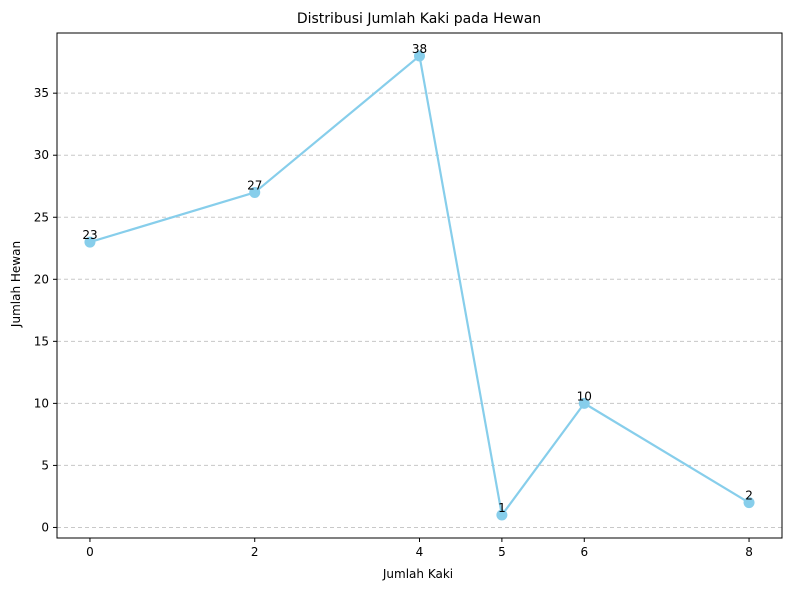 The width and height of the screenshot is (790, 590). Describe the element at coordinates (45, 310) in the screenshot. I see `y-axis-ticks: 0 5 10 15 20 25 30 35` at that location.